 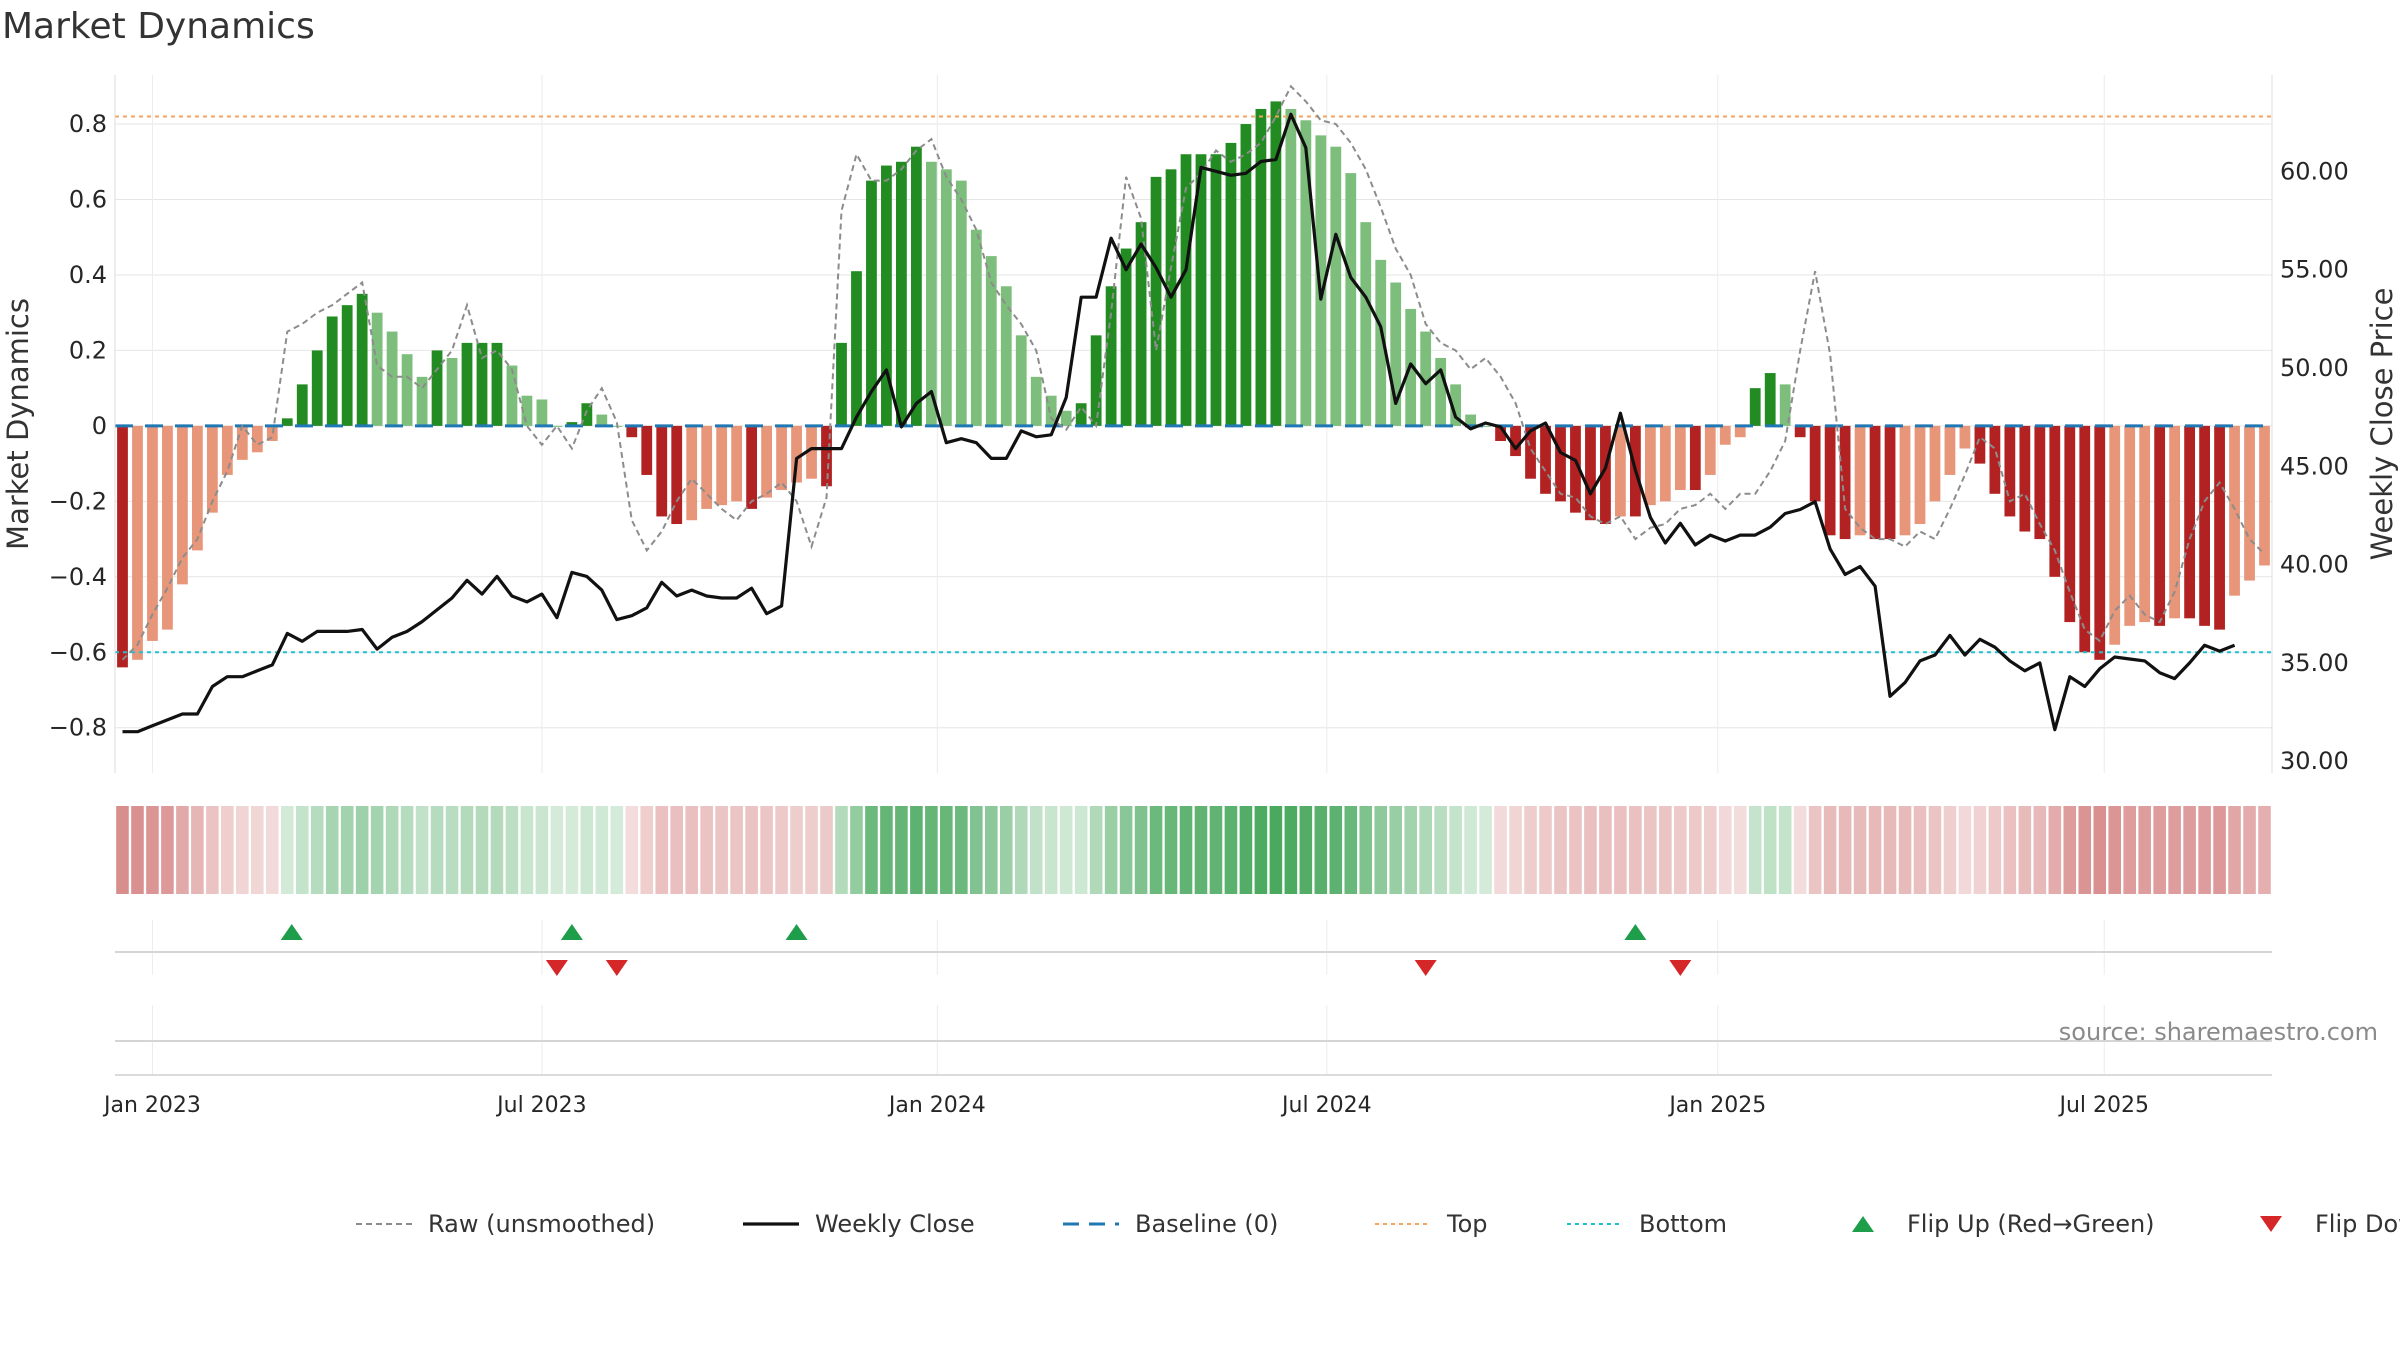 I want to click on legend-swatch, so click(x=1863, y=1224).